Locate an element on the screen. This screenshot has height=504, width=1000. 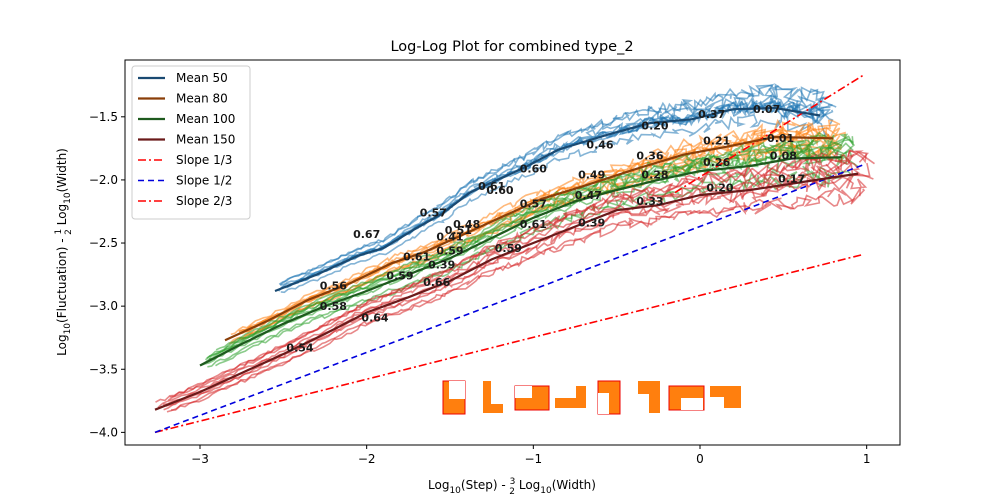
slope-label: 0.67 is located at coordinates (366, 234).